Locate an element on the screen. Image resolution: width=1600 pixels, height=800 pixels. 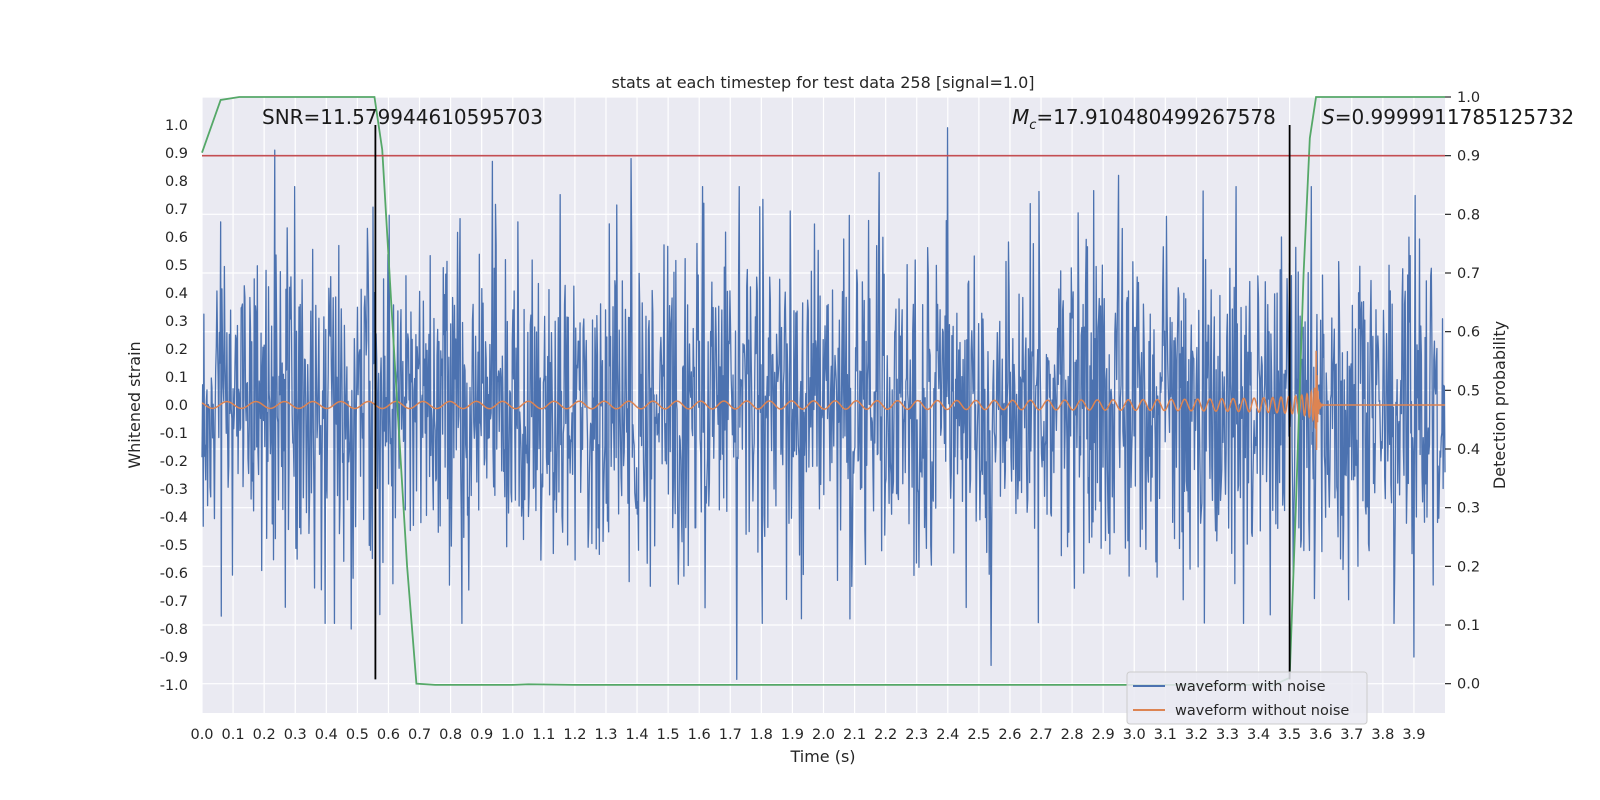
y-right-tick-label-4: 0.4 is located at coordinates (1468, 450).